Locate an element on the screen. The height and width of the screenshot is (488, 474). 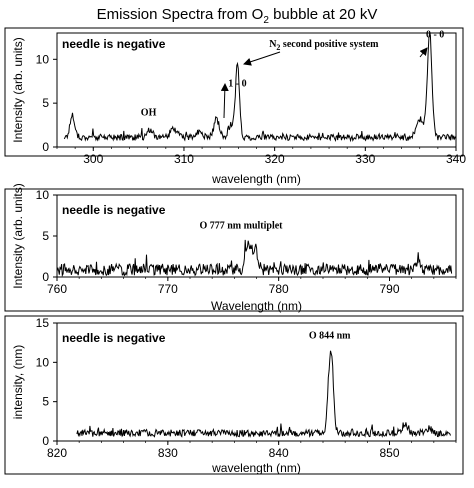
title-subscript: 2 is located at coordinates (266, 20).